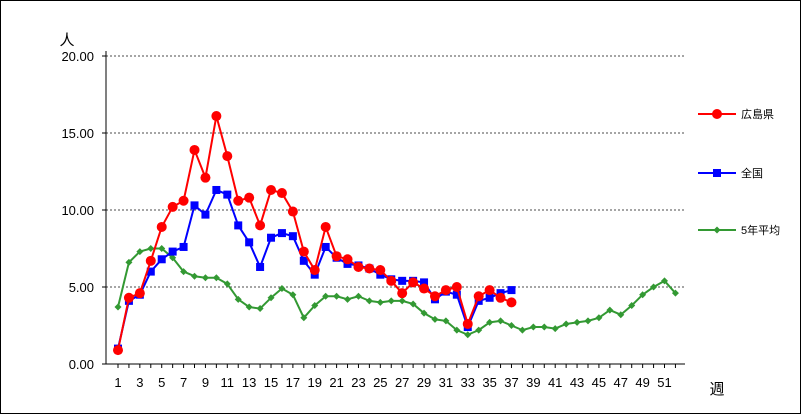 The width and height of the screenshot is (801, 415). What do you see at coordinates (424, 382) in the screenshot?
I see `x-tick-label: 29` at bounding box center [424, 382].